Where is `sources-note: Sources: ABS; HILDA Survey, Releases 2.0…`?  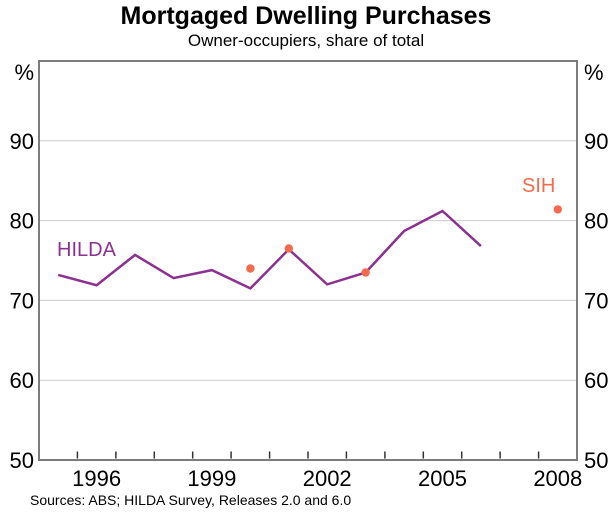 sources-note: Sources: ABS; HILDA Survey, Releases 2.0… is located at coordinates (191, 500).